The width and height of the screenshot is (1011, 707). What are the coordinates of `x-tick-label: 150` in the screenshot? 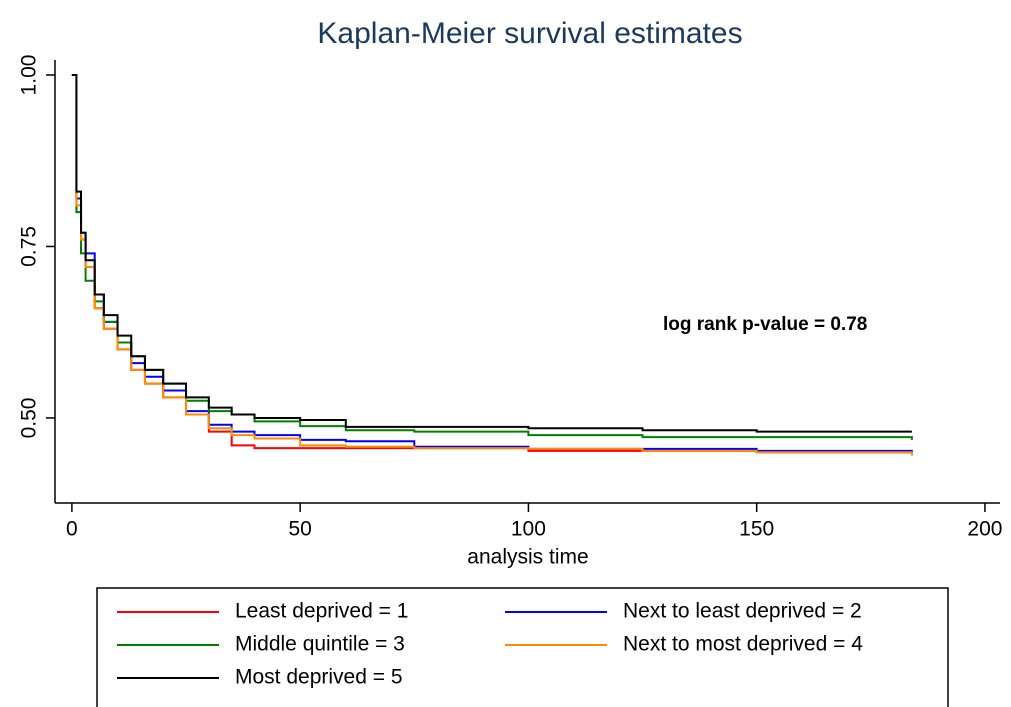 It's located at (756, 529).